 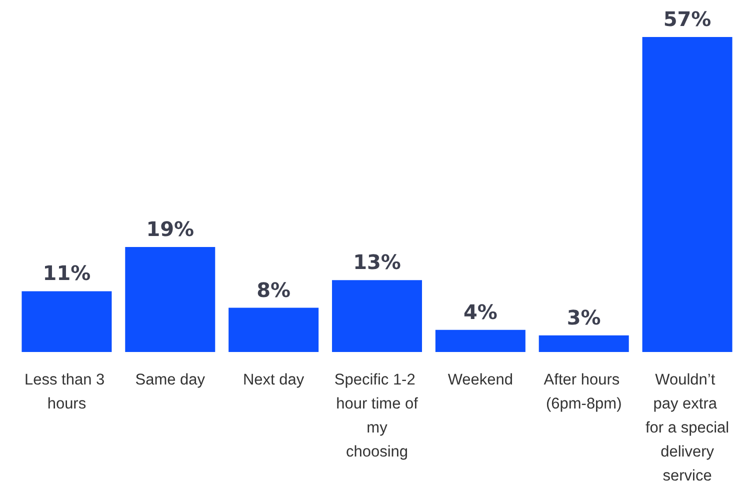 What do you see at coordinates (273, 290) in the screenshot?
I see `data-label: 8%` at bounding box center [273, 290].